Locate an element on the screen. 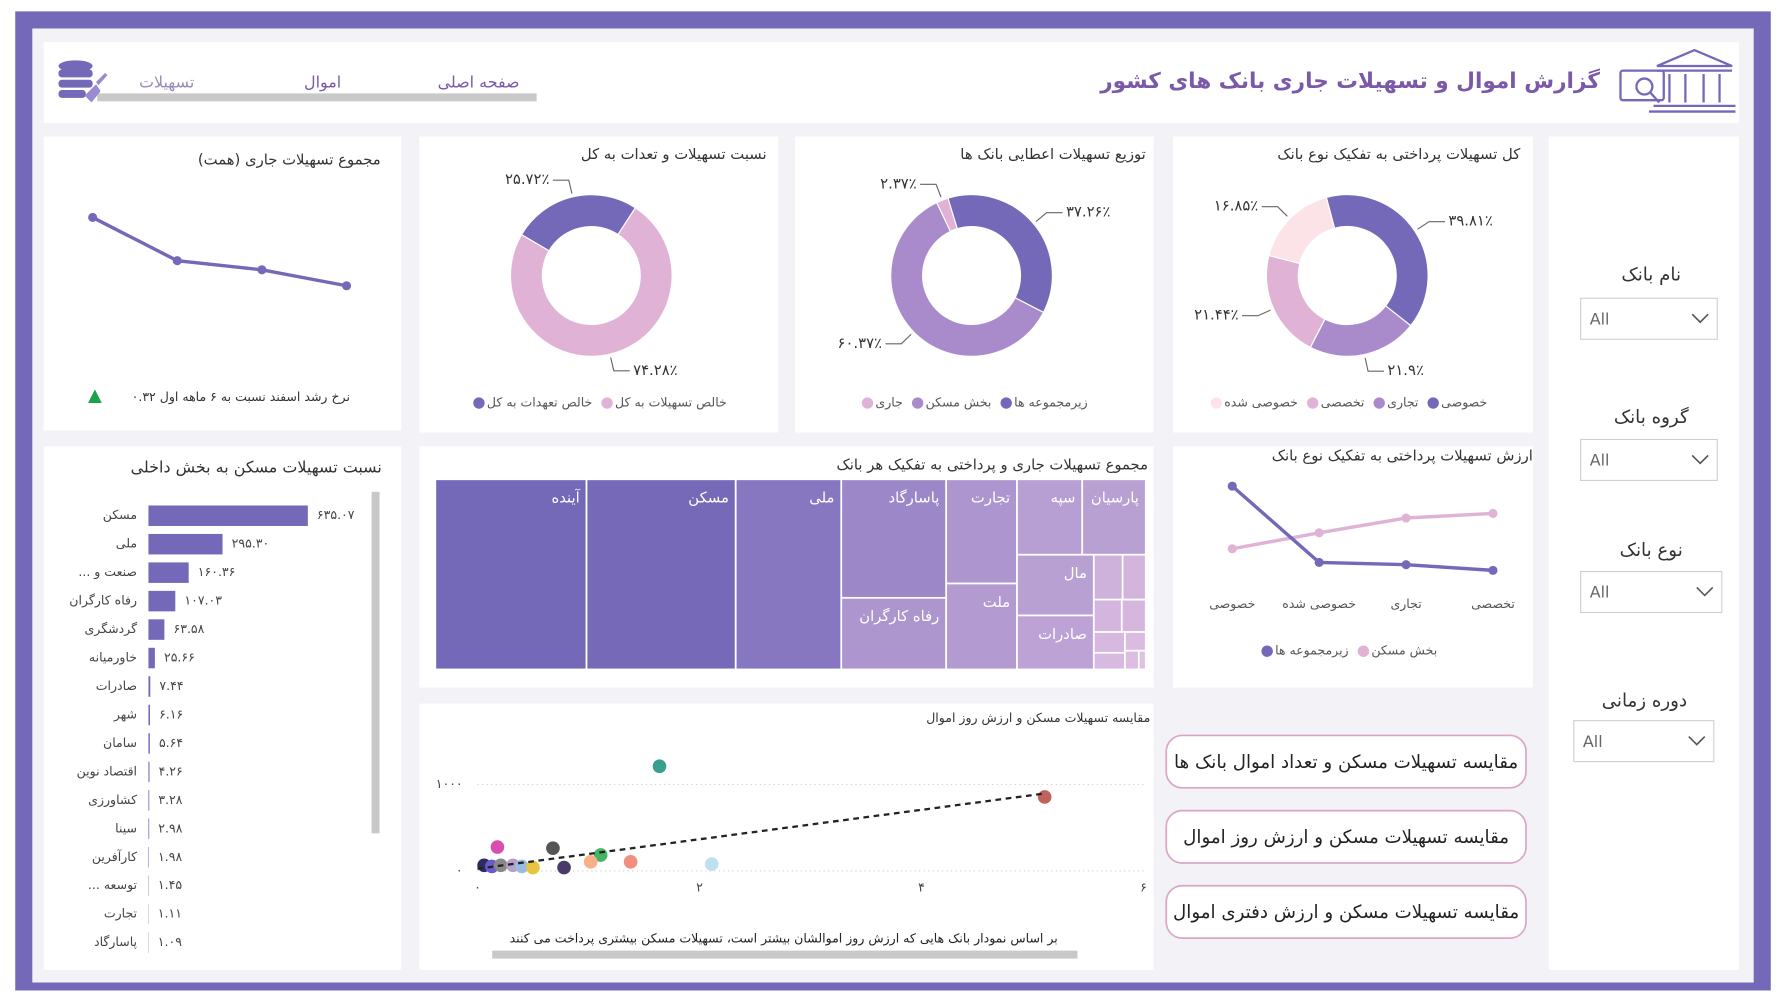  legend-label: زیرمجموعه ها is located at coordinates (1312, 651).